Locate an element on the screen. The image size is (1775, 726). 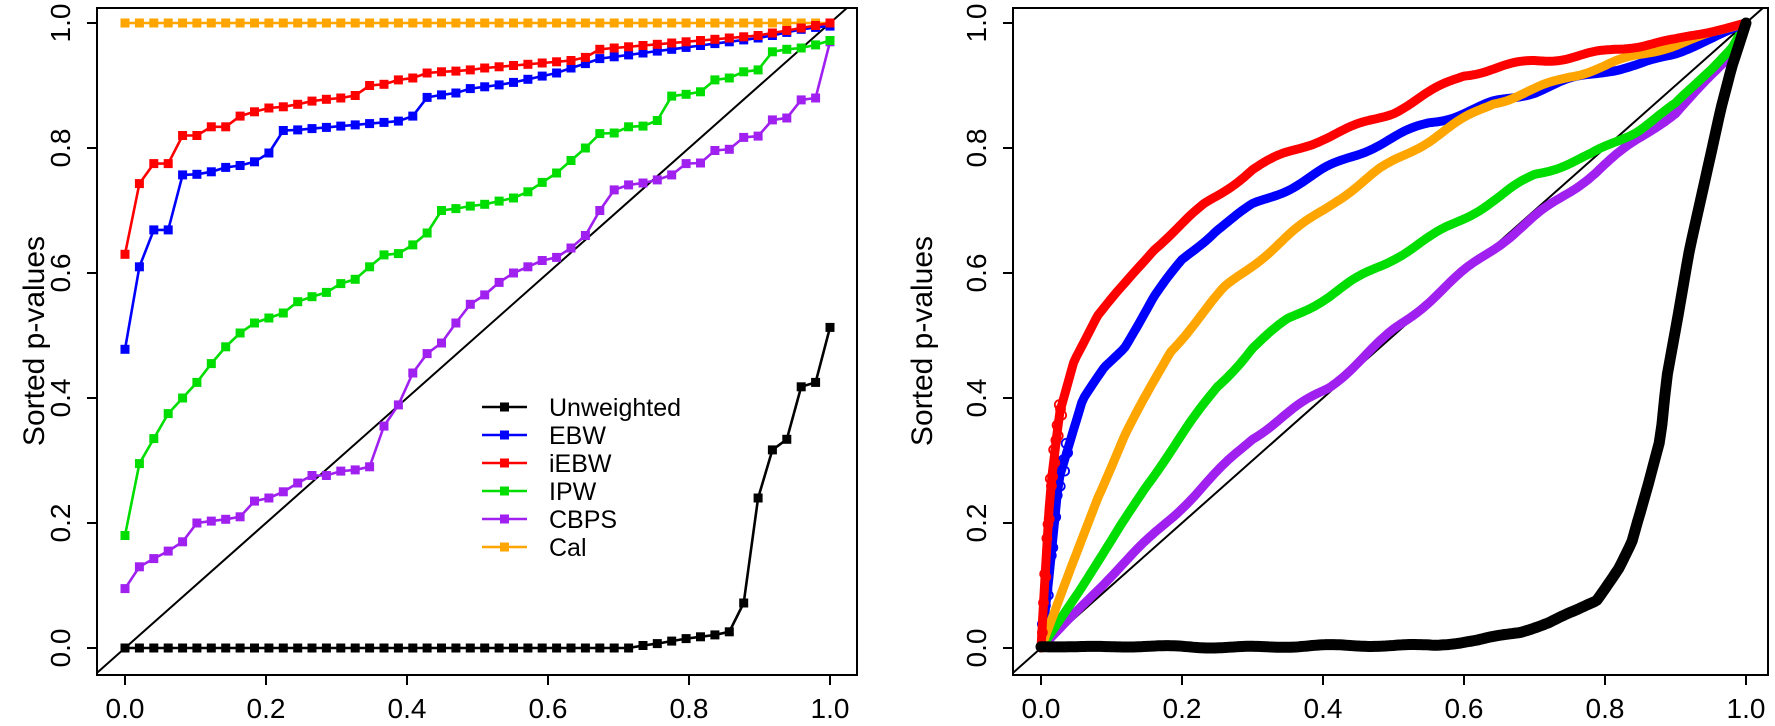
x-tick-label: 0.0 is located at coordinates (1041, 708).